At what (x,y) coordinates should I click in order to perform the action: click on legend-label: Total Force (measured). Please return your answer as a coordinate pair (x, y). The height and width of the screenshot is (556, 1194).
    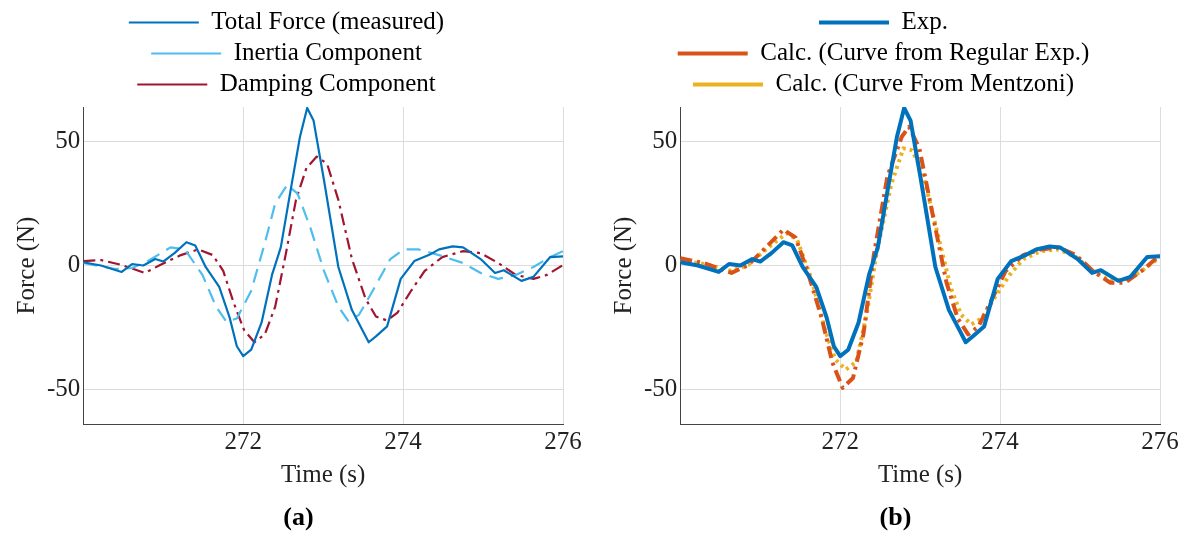
    Looking at the image, I should click on (328, 21).